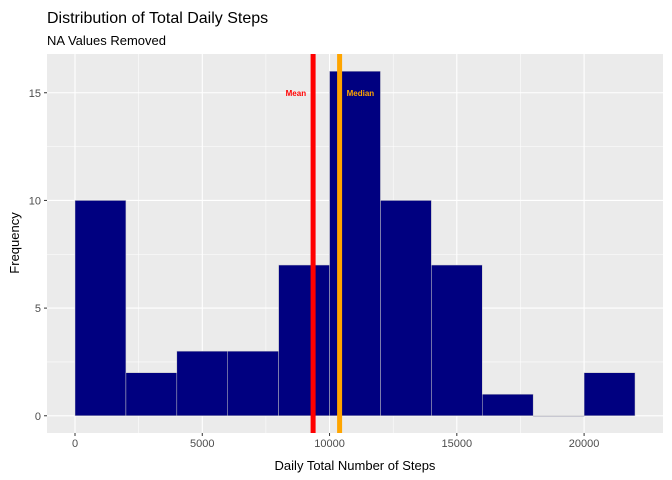  I want to click on x-axis-ticks: 0 5000 10000 15000 20000, so click(335, 441).